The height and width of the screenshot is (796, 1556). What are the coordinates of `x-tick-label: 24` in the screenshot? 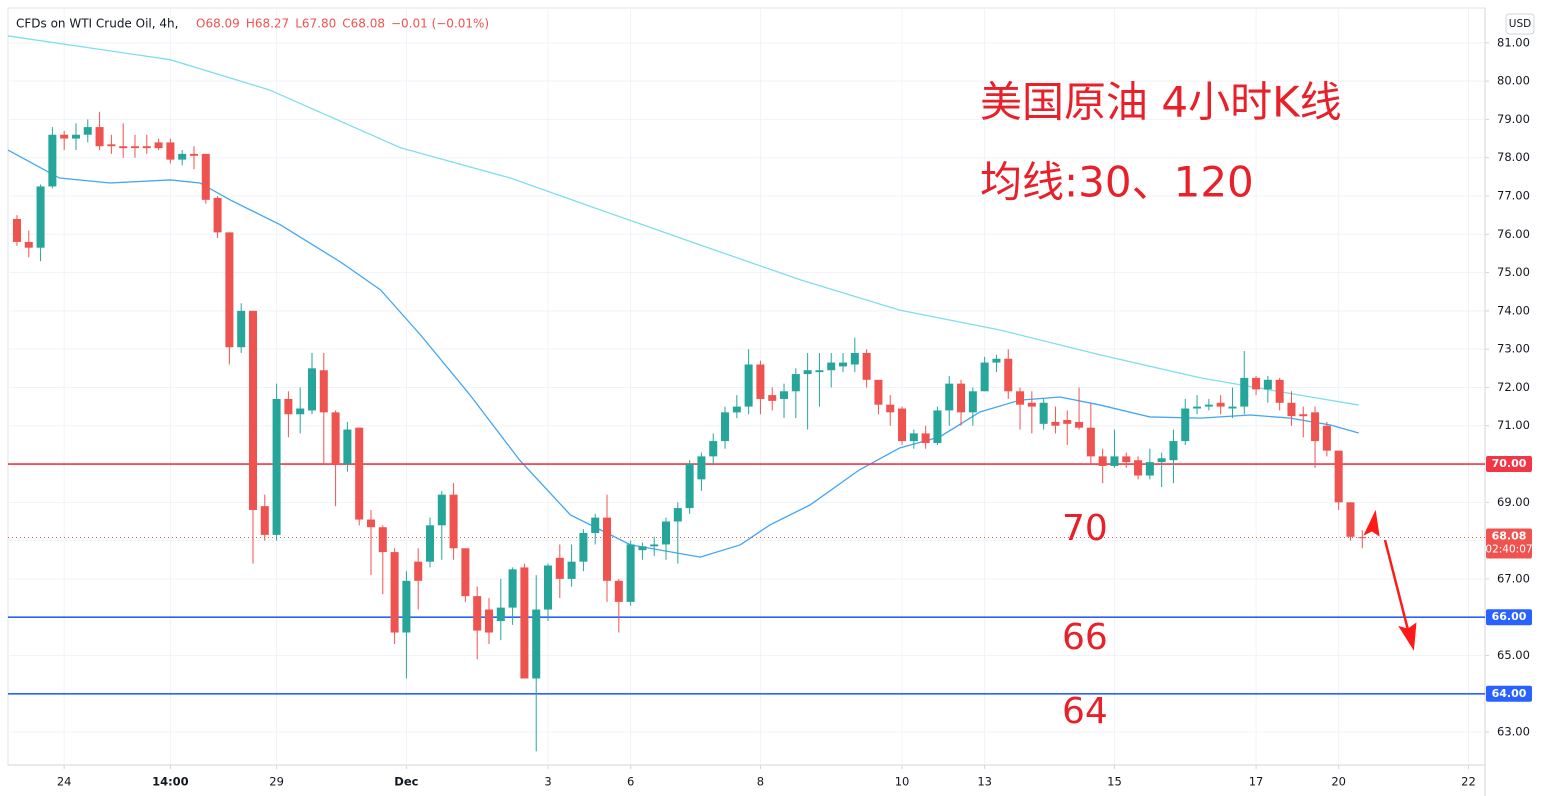 It's located at (64, 782).